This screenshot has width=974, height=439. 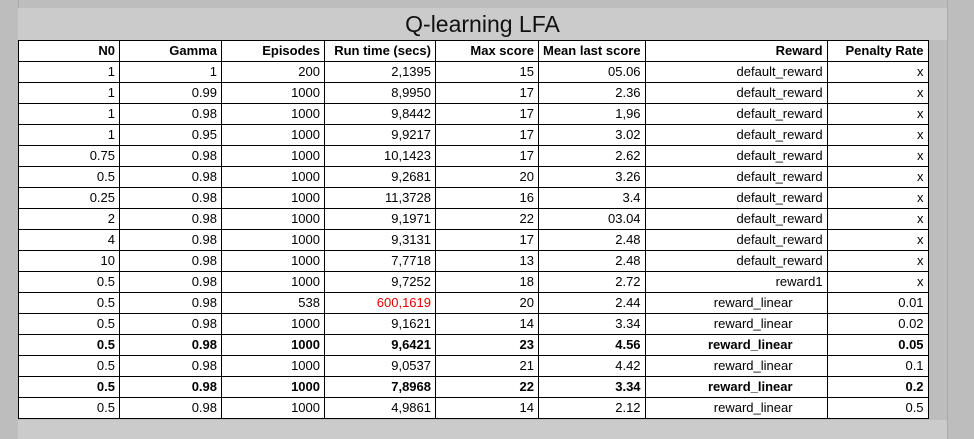 I want to click on cell-penalty-rate: 0.5, so click(x=877, y=408).